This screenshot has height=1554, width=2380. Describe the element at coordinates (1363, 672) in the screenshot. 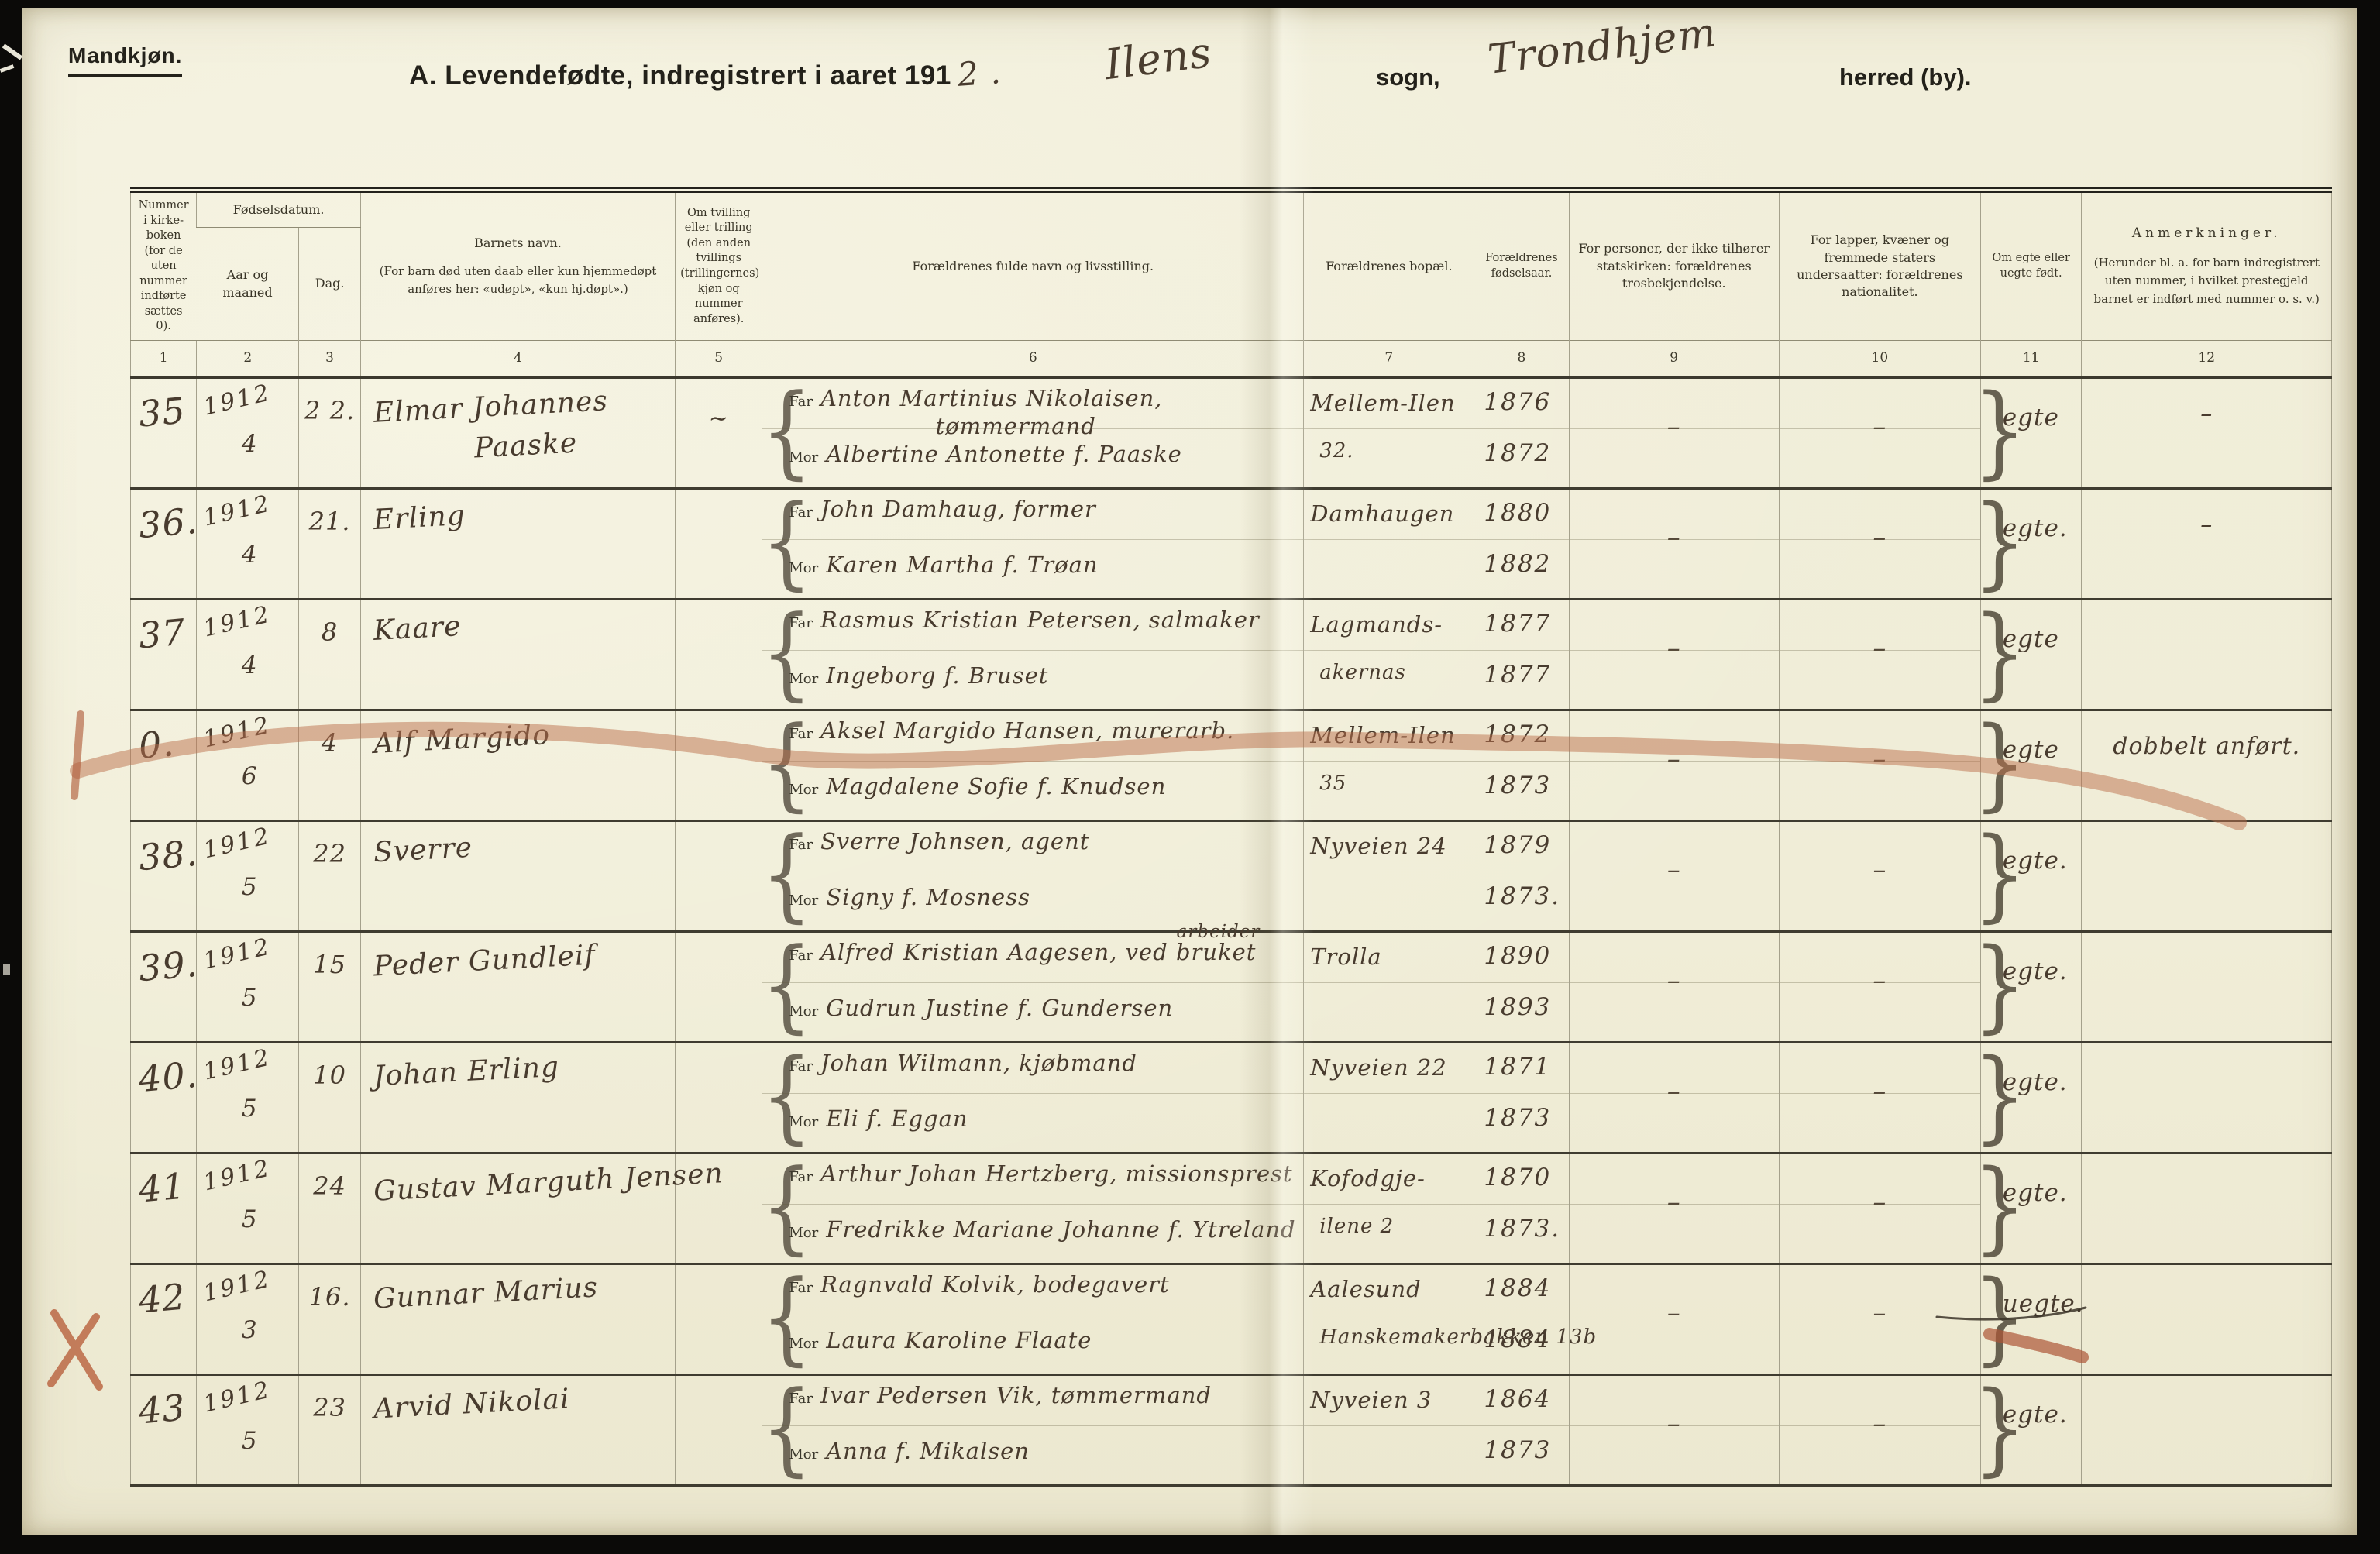

I see `residence-line2-handwritten: akernas` at that location.